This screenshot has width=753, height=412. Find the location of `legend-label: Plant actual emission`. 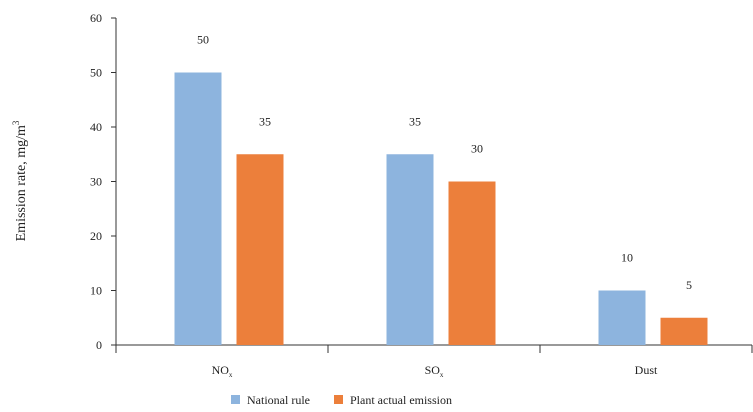

legend-label: Plant actual emission is located at coordinates (401, 400).